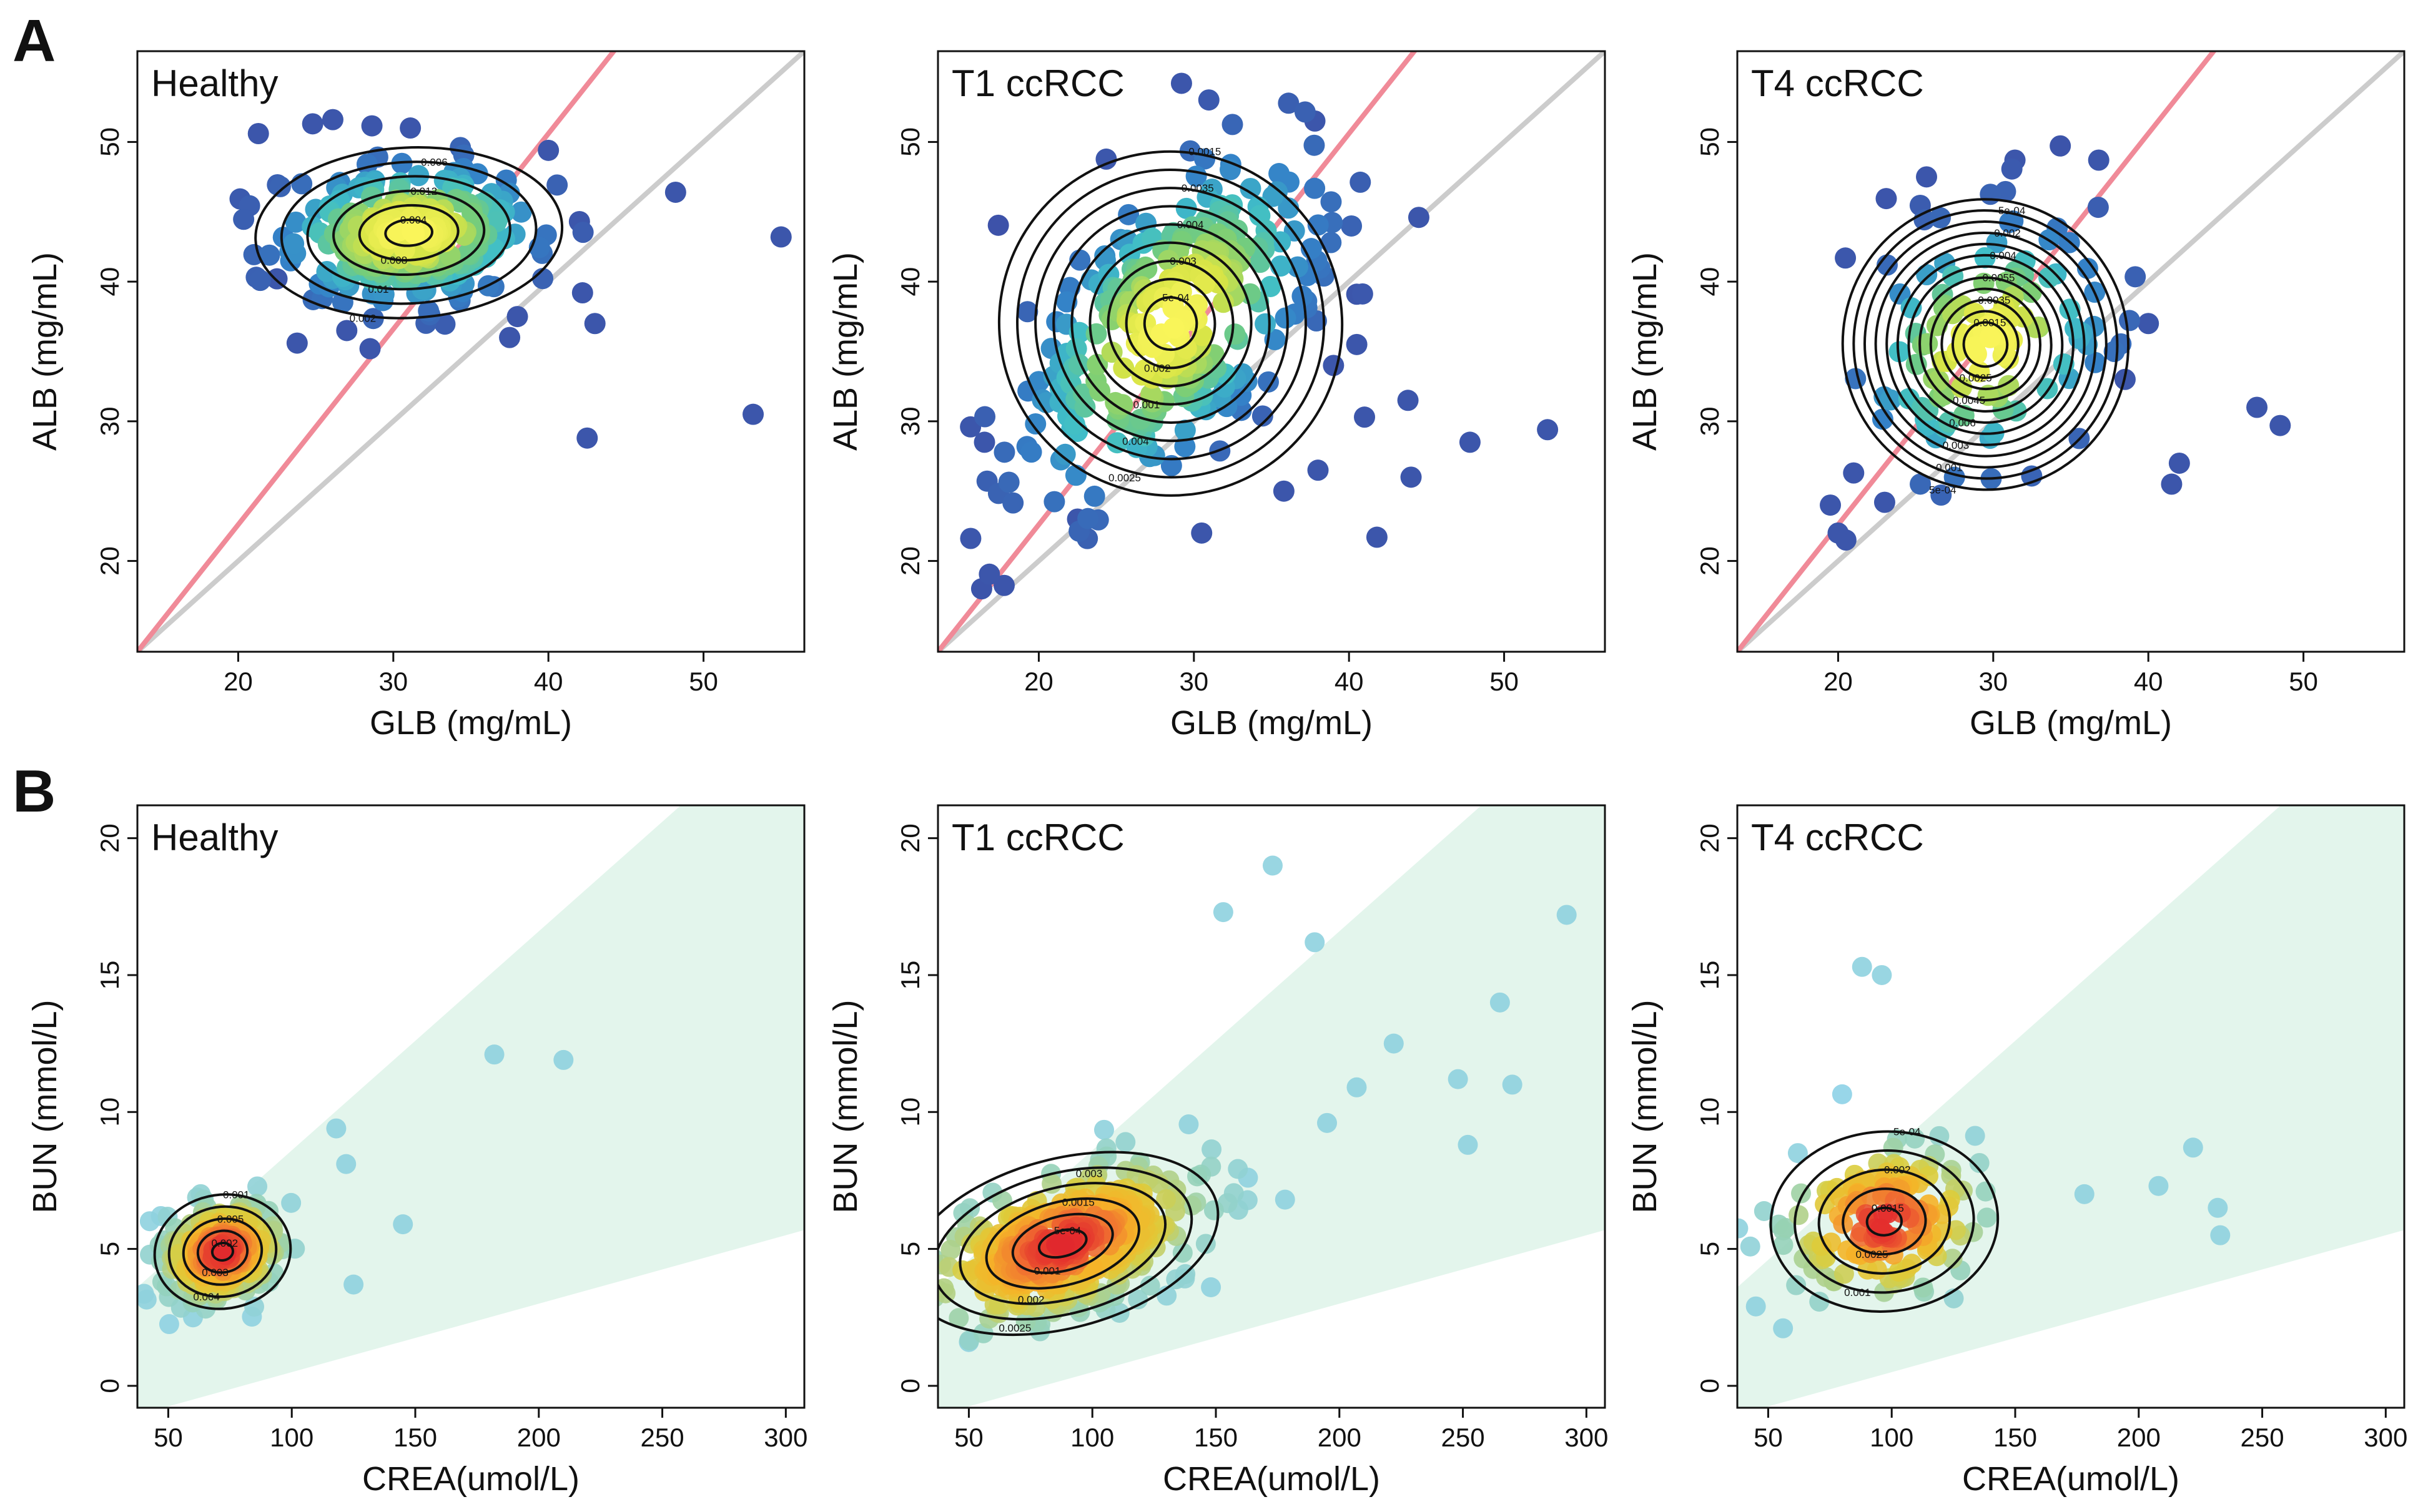 This screenshot has height=1512, width=2418. Describe the element at coordinates (409, 235) in the screenshot. I see `density-contours: 0.004 0.008 0.012 0.01 0.006 0.002` at that location.